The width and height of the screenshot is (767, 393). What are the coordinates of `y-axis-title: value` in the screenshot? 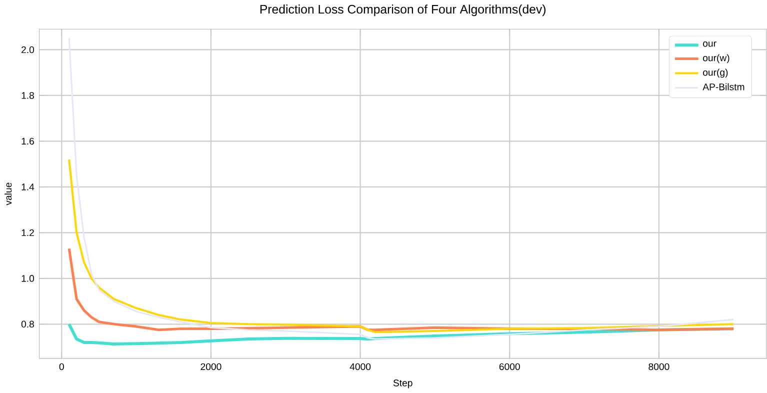 It's located at (8, 194).